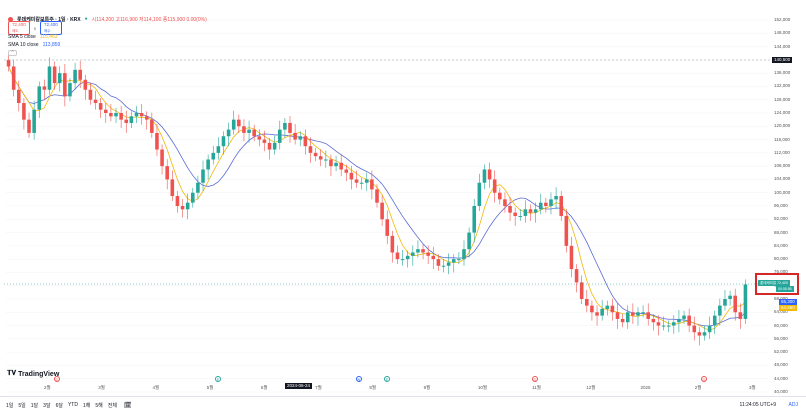  I want to click on price-tick-label: 40,000, so click(781, 391).